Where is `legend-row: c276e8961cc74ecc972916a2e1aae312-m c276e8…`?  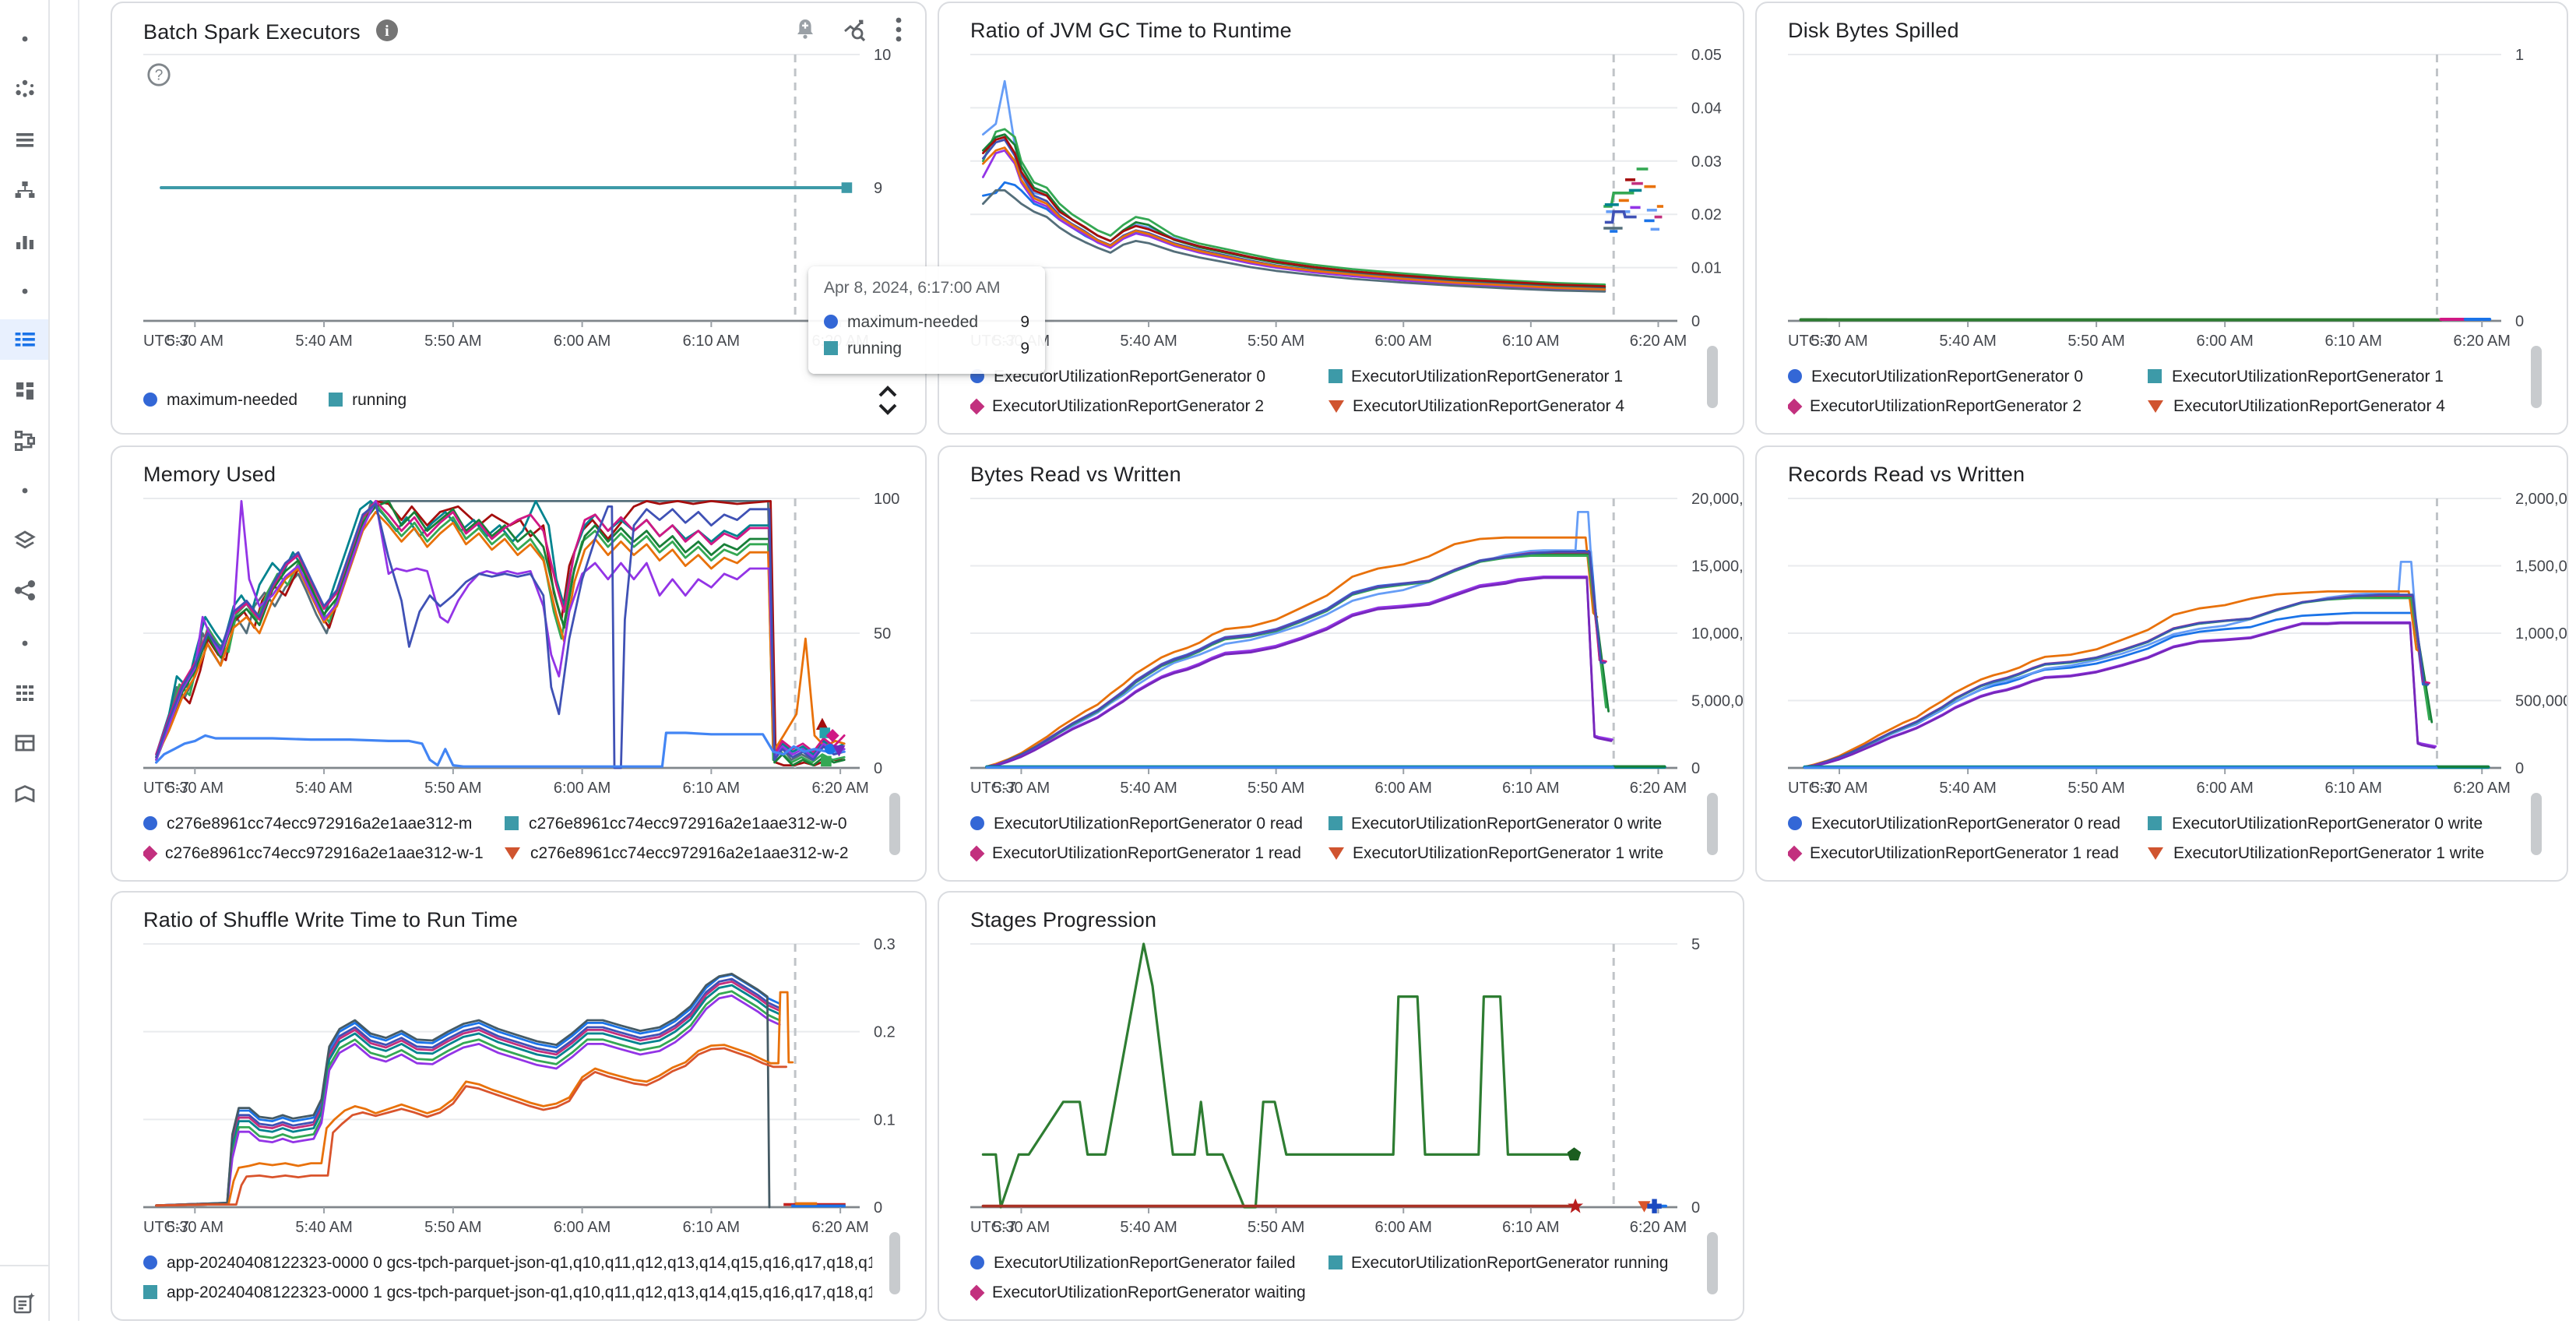
legend-row: c276e8961cc74ecc972916a2e1aae312-m c276e8… is located at coordinates (507, 823).